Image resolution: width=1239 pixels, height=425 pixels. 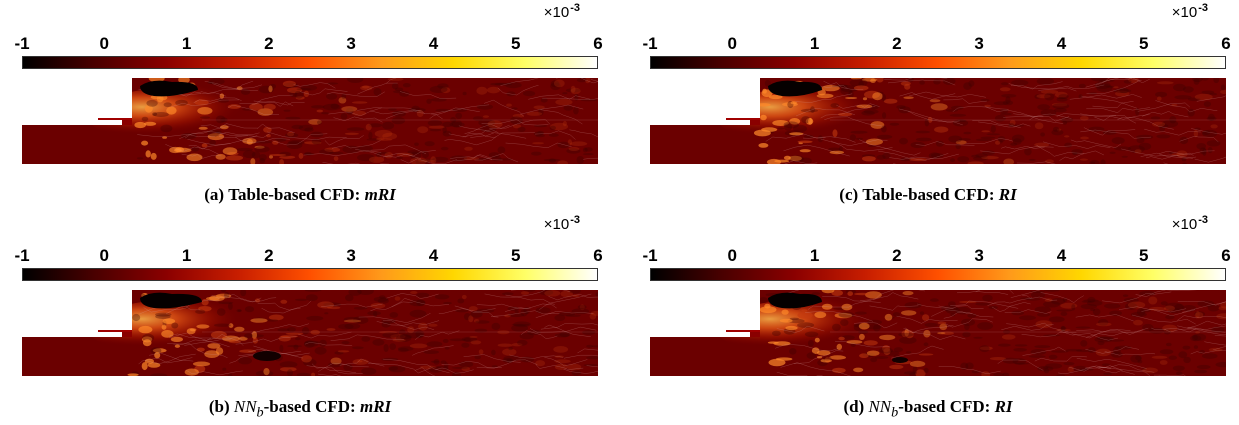 I want to click on shear-layer, so click(x=197, y=116).